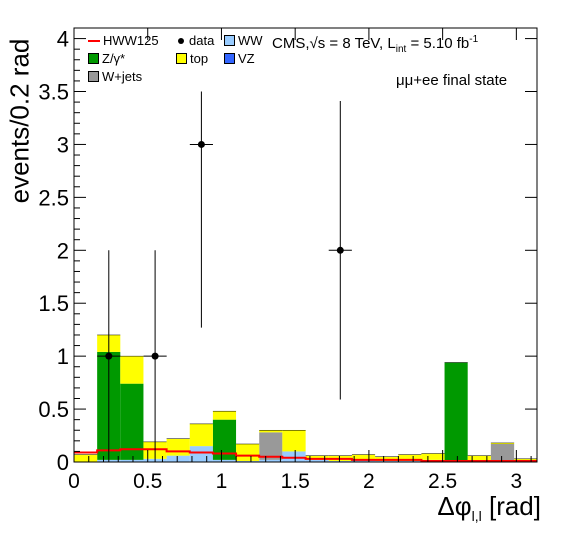 The height and width of the screenshot is (544, 567). What do you see at coordinates (474, 39) in the screenshot?
I see `lumi-superscript: -1` at bounding box center [474, 39].